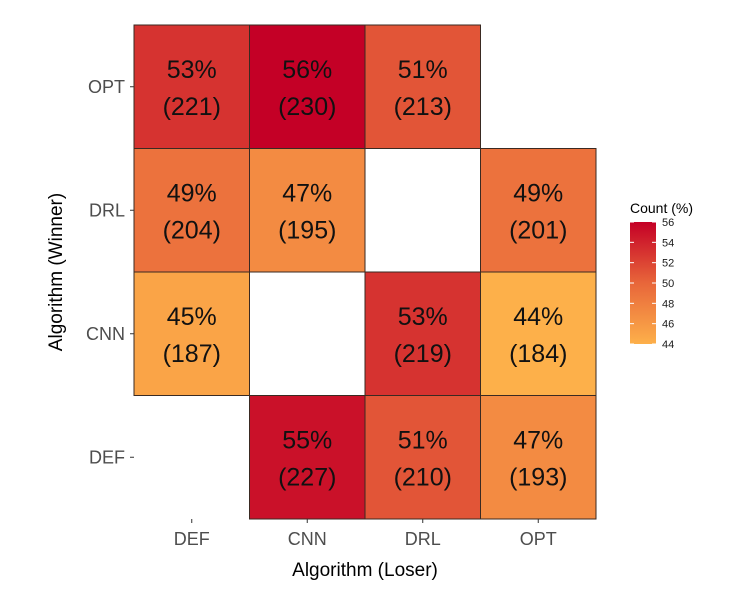 Image resolution: width=743 pixels, height=603 pixels. Describe the element at coordinates (365, 534) in the screenshot. I see `x-axis-ticks: DEF CNN DRL OPT` at that location.